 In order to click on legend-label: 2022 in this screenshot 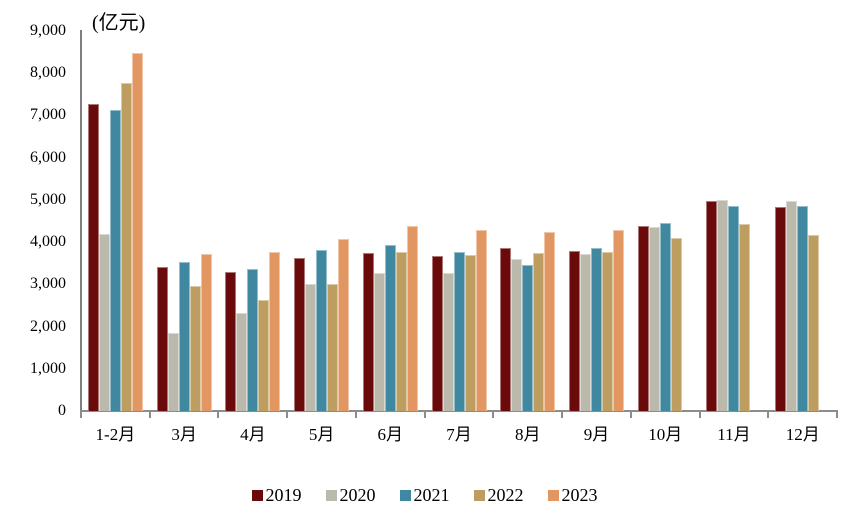, I will do `click(505, 495)`.